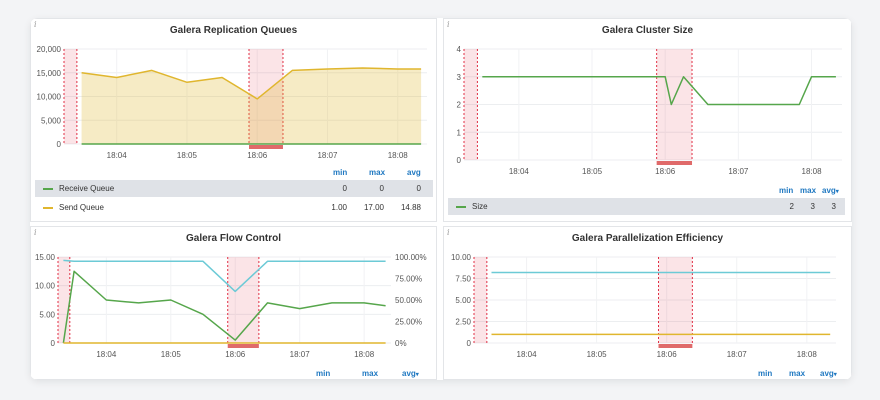 Image resolution: width=880 pixels, height=400 pixels. I want to click on y-tick-label: 7.50, so click(463, 279).